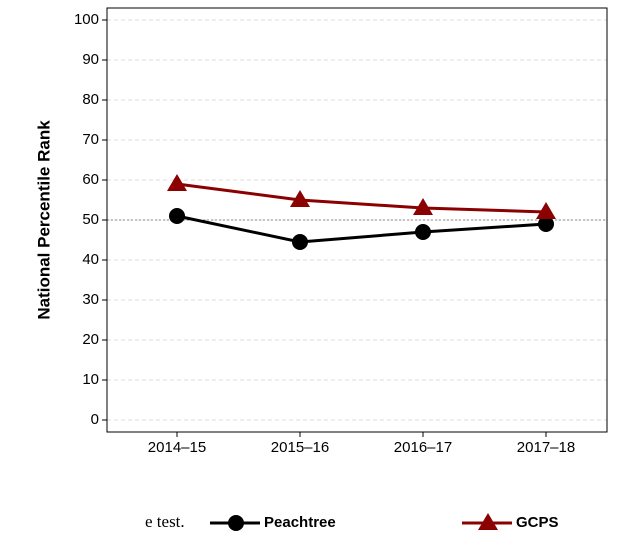  Describe the element at coordinates (90, 379) in the screenshot. I see `y-tick-label: 10` at that location.